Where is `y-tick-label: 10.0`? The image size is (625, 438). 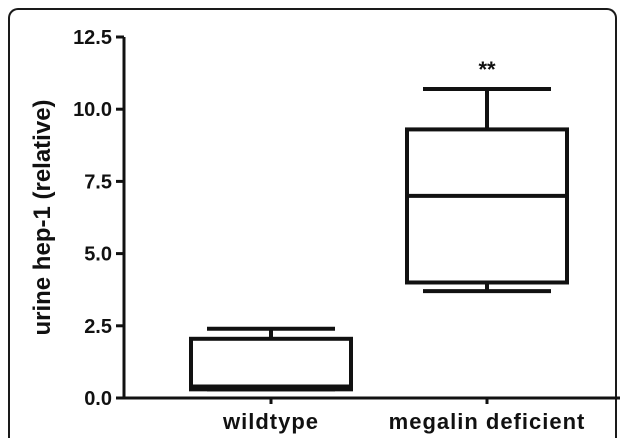
y-tick-label: 10.0 is located at coordinates (92, 110).